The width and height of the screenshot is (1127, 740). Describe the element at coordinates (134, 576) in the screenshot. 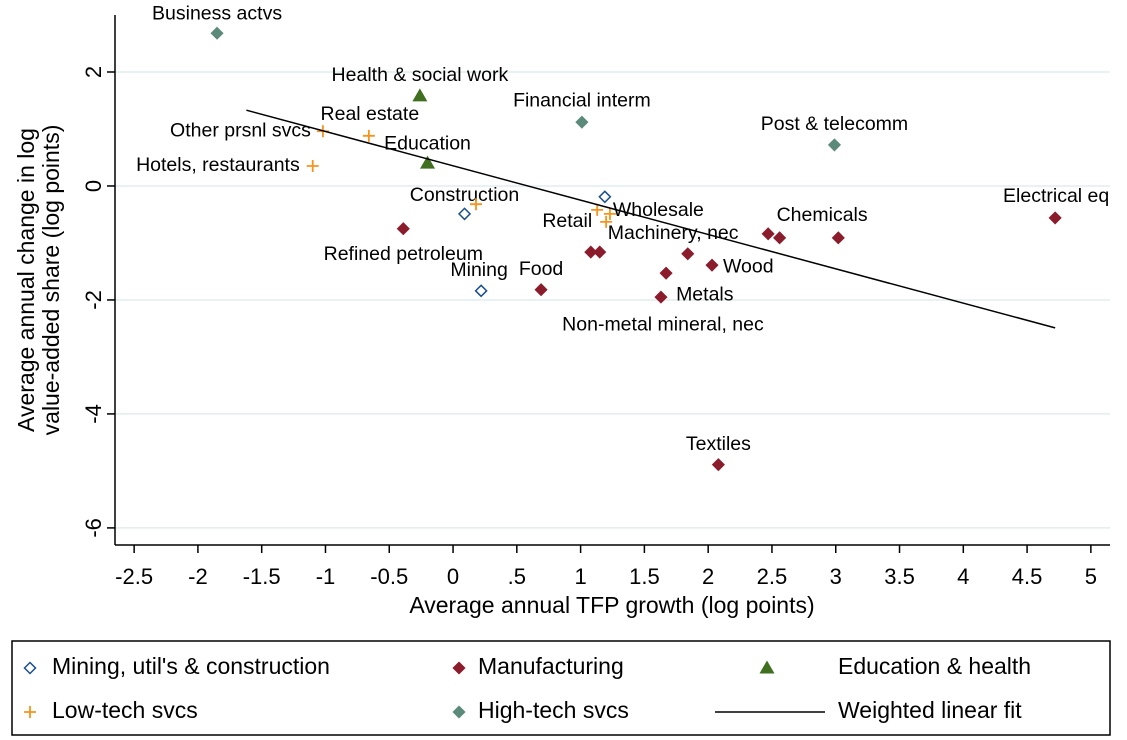

I see `x-tick-label: -2.5` at that location.